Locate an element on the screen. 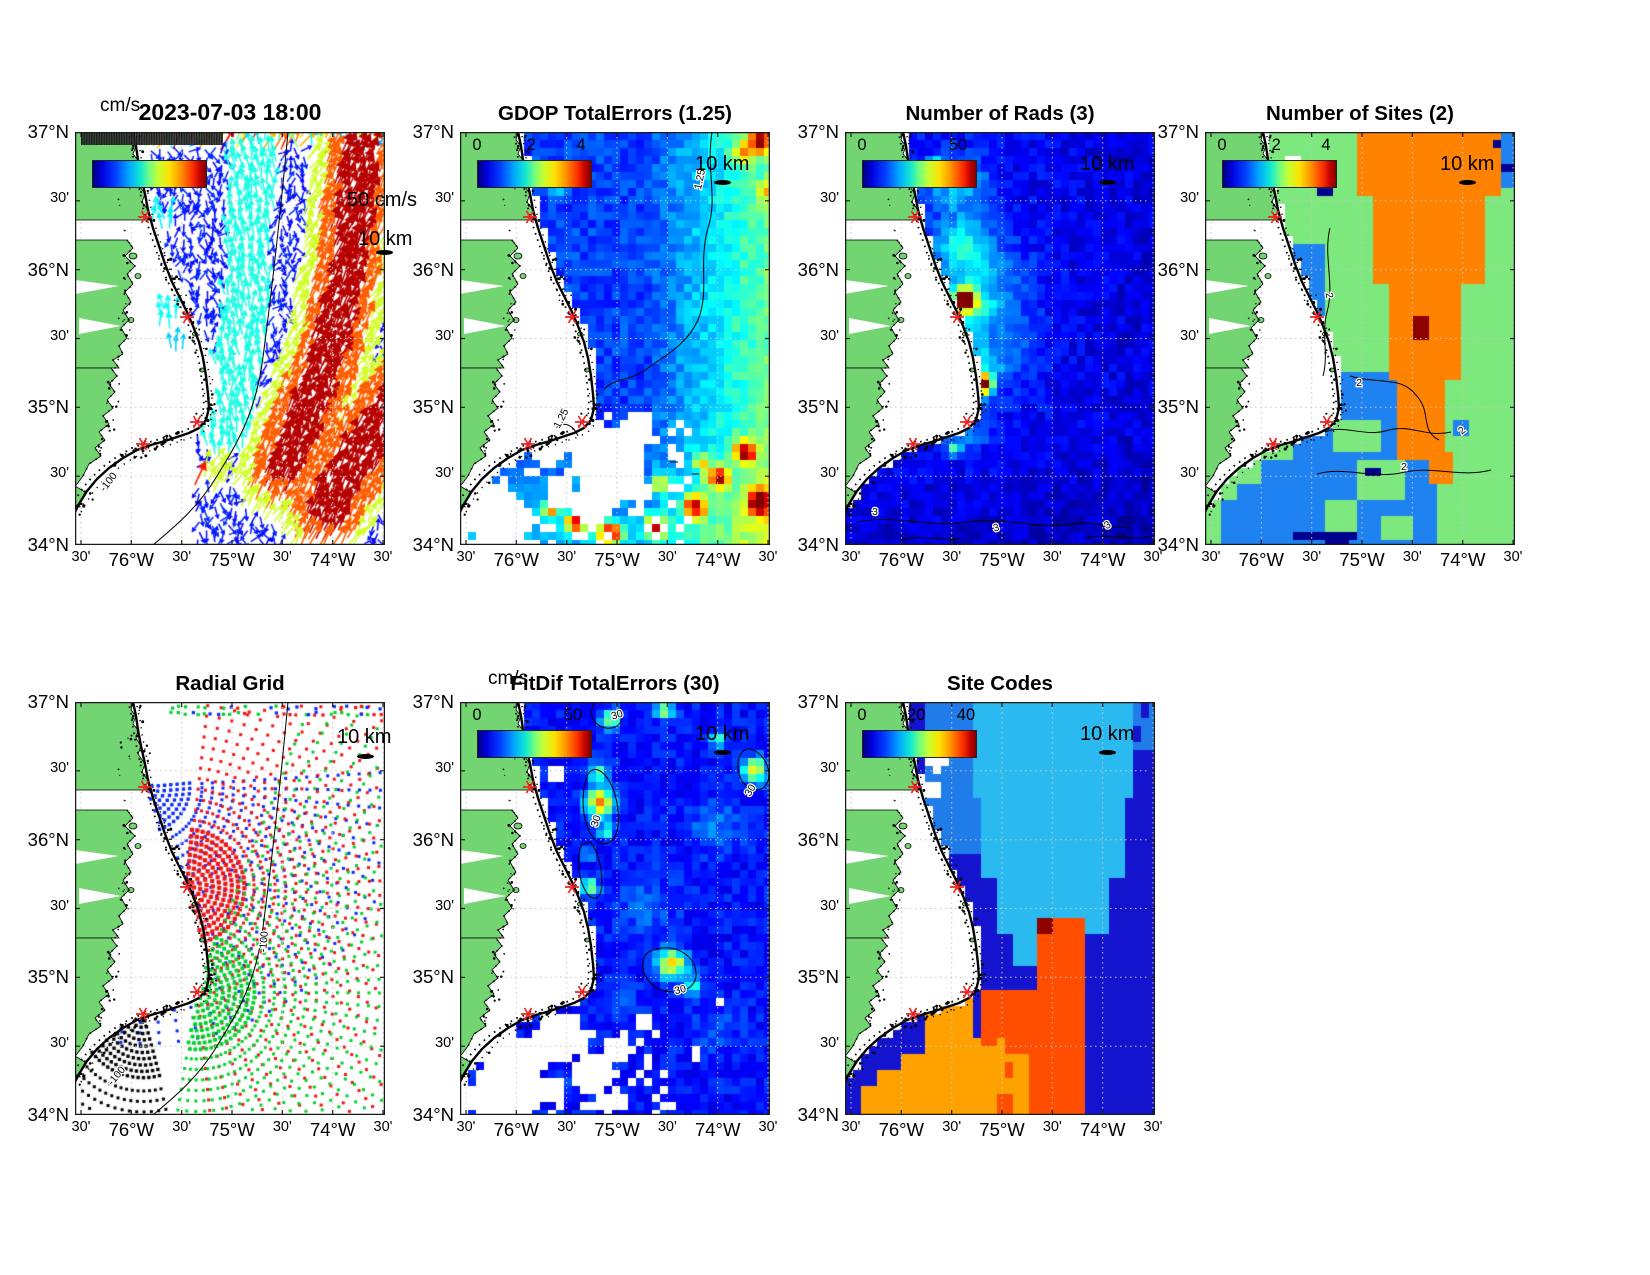 This screenshot has width=1650, height=1275. map-overlay: 1.25 1.25 is located at coordinates (615, 338).